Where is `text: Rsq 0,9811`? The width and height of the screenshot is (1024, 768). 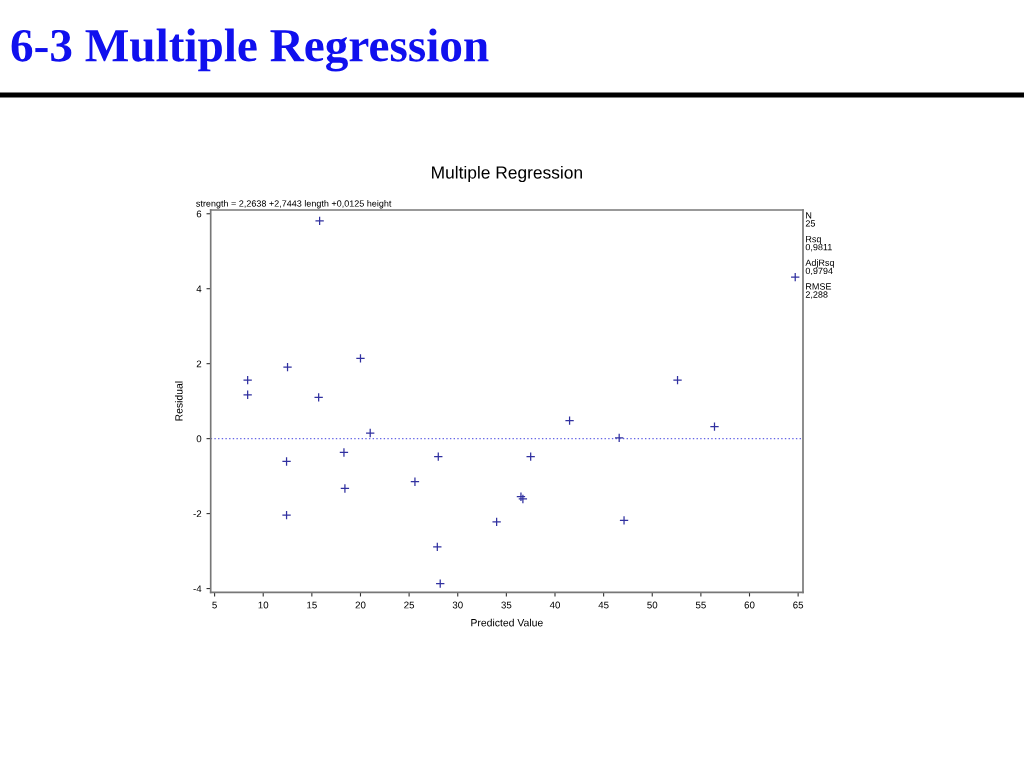
text: Rsq 0,9811 is located at coordinates (818, 243).